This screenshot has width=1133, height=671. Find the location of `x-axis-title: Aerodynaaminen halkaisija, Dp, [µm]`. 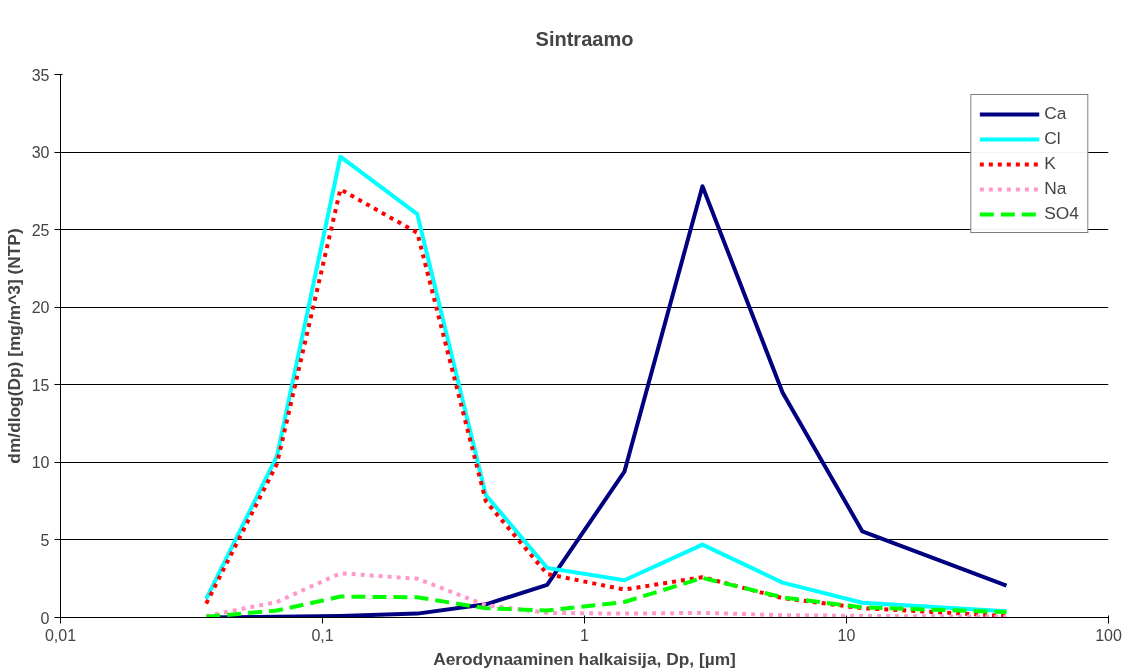

x-axis-title: Aerodynaaminen halkaisija, Dp, [µm] is located at coordinates (584, 658).